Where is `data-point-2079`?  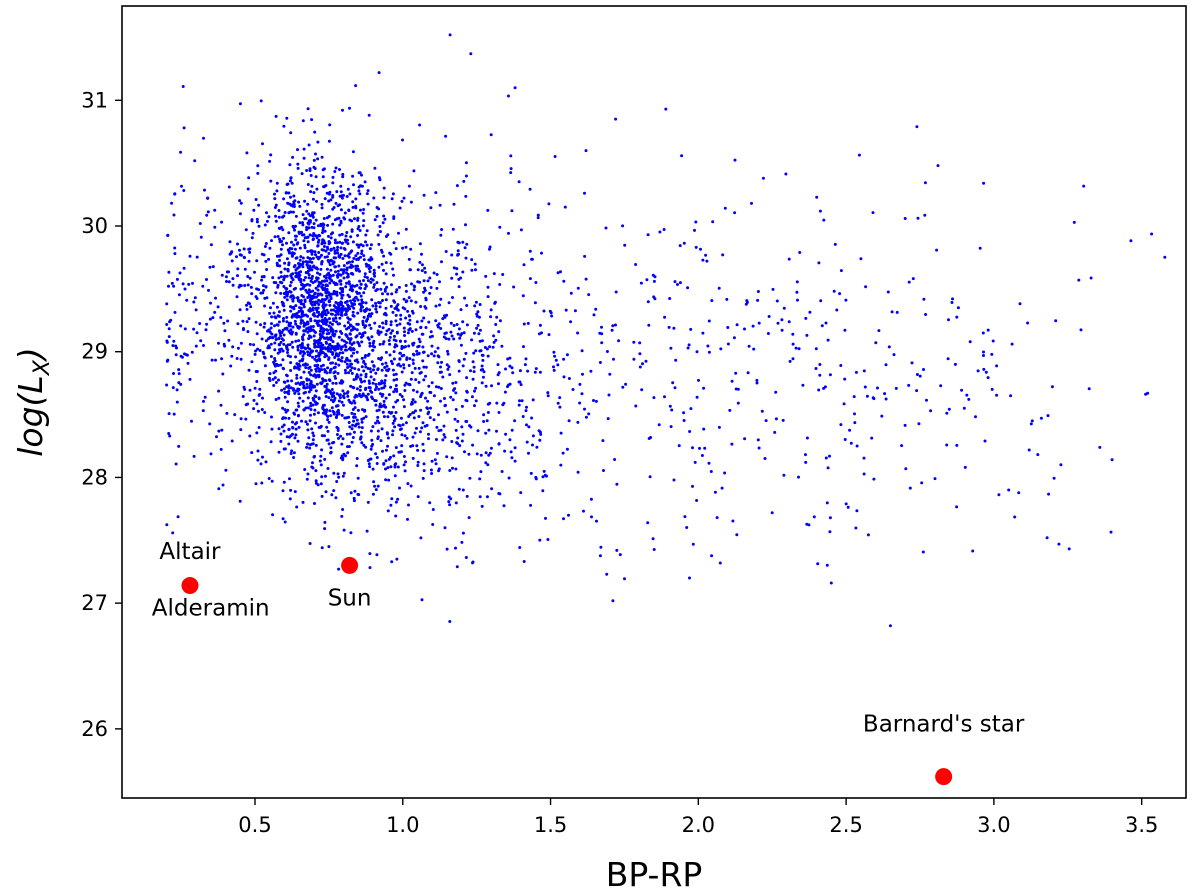
data-point-2079 is located at coordinates (463, 272).